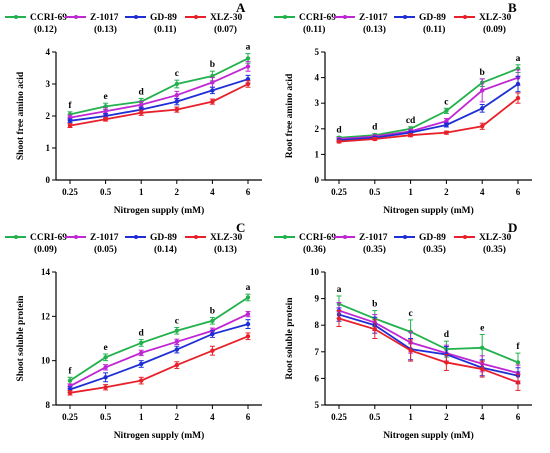 The height and width of the screenshot is (453, 550). I want to click on legend-item: Z-1017(0.13), so click(361, 24).